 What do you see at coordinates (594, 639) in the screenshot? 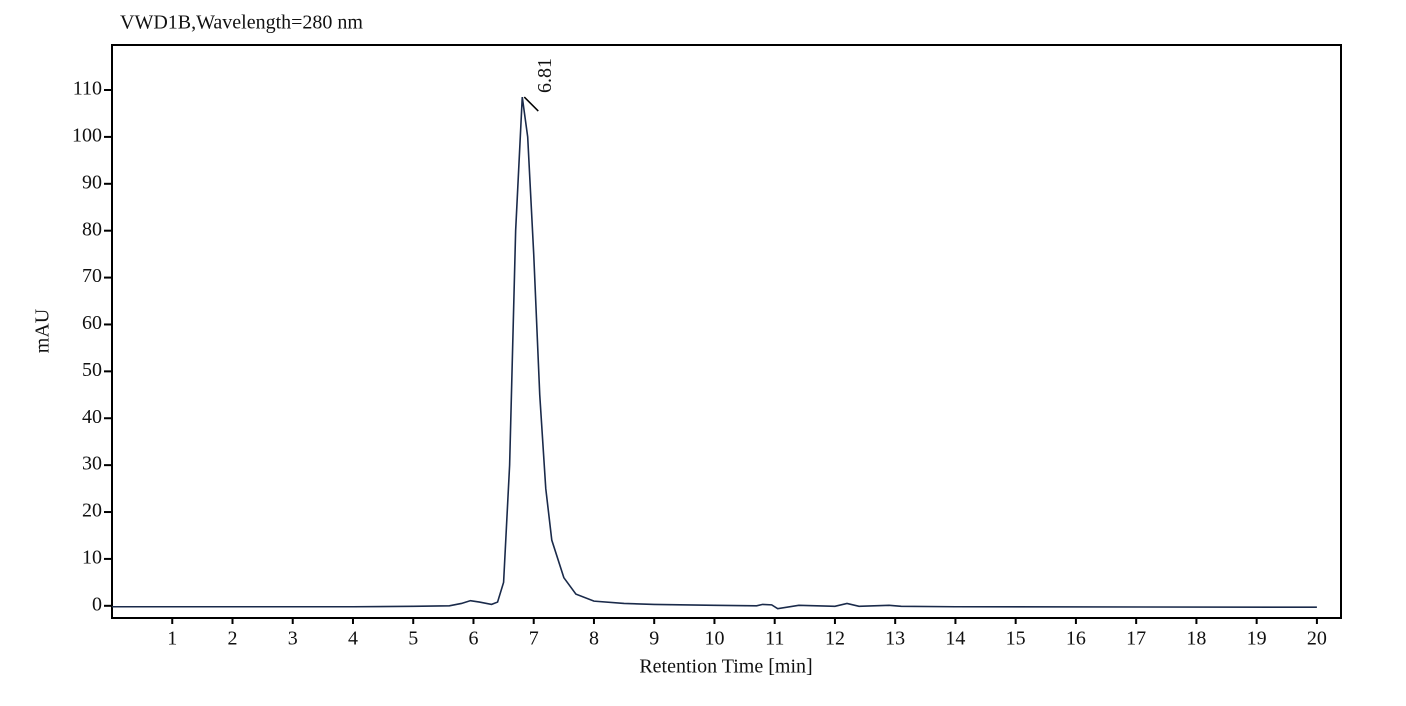
I see `x-tick-label: 8` at bounding box center [594, 639].